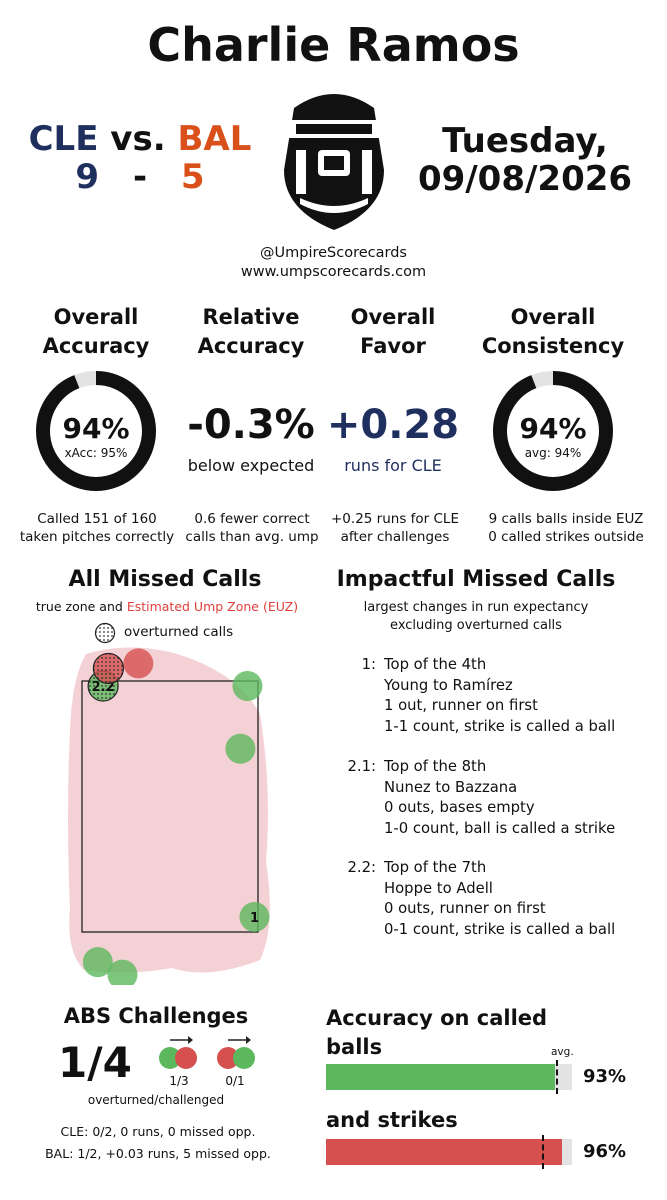 Image resolution: width=667 pixels, height=1200 pixels. I want to click on accuracy-ring-arc, so click(96, 431).